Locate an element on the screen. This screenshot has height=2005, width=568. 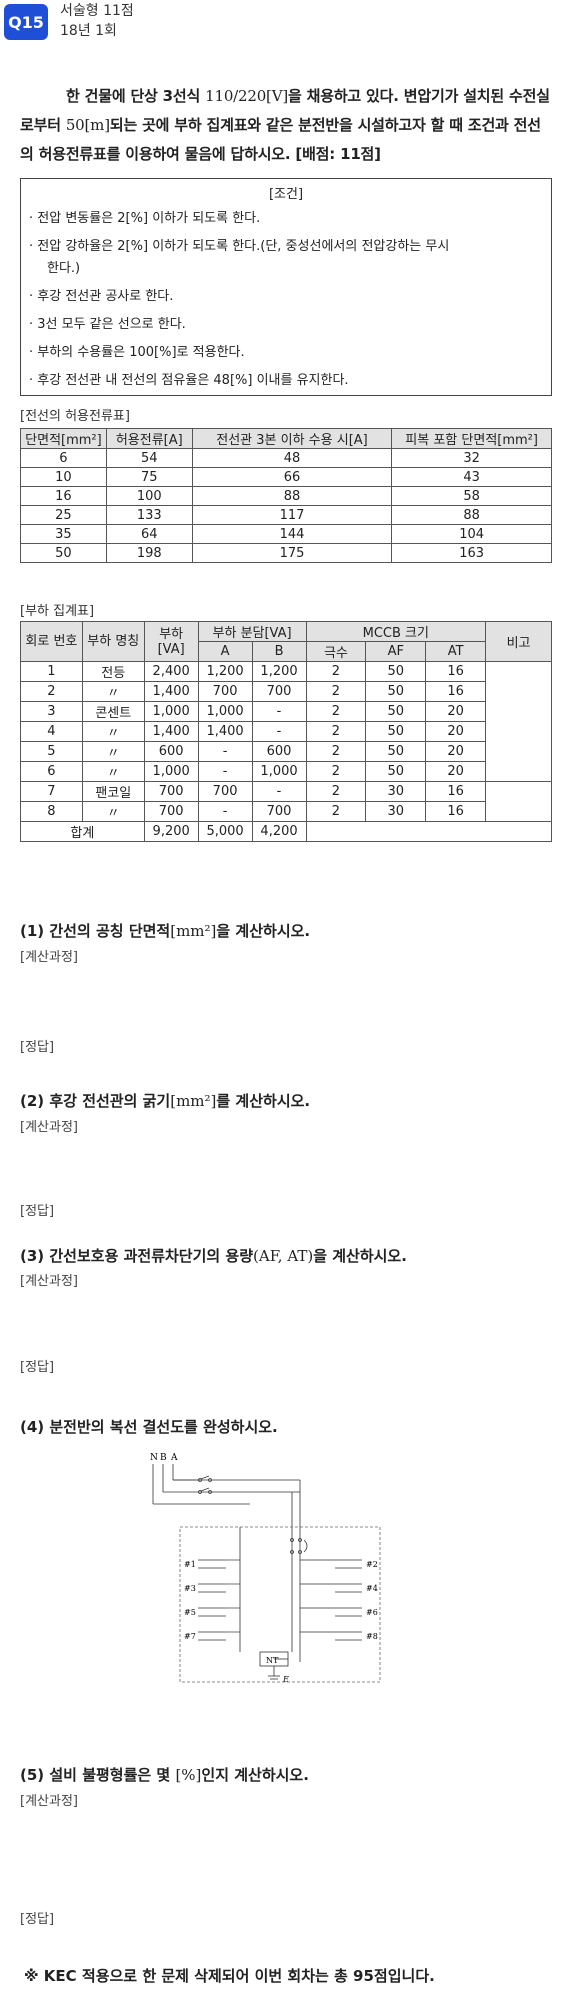
exam-round: 18년 1회 is located at coordinates (88, 31).